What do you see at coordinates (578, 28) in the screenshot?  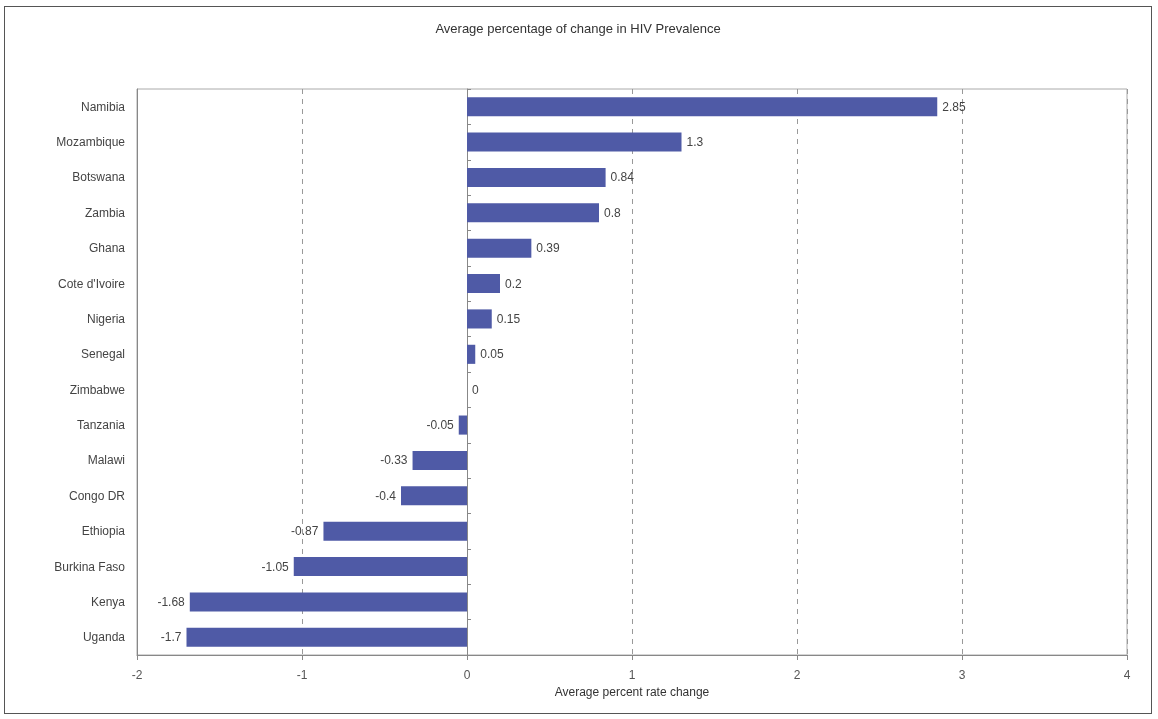 I see `chart-title: Average percentage of change in HIV Prevalence` at bounding box center [578, 28].